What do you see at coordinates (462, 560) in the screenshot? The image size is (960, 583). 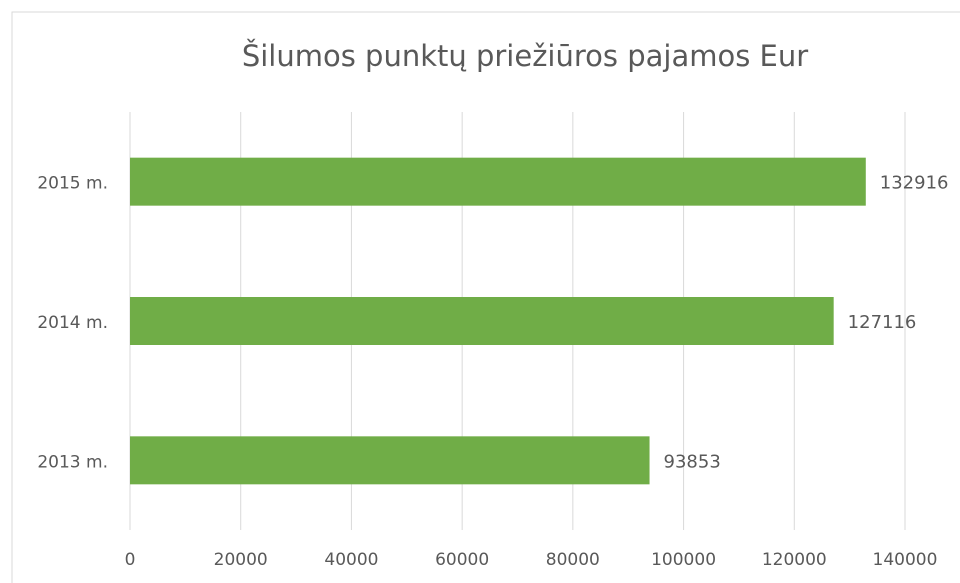 I see `x-tick-label: 60000` at bounding box center [462, 560].